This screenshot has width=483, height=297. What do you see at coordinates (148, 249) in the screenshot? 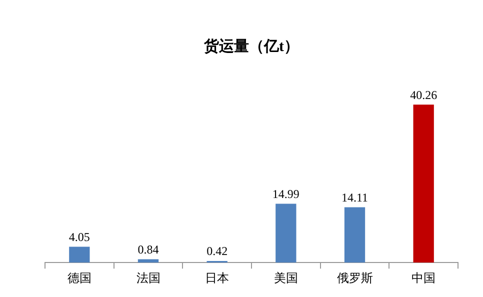
I see `data-label: 0.84` at bounding box center [148, 249].